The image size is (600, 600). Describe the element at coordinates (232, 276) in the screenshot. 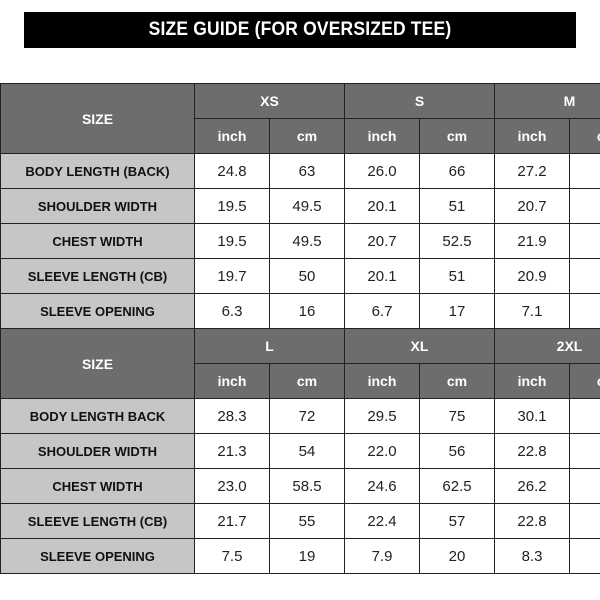

I see `measurement-value: 19.7` at that location.